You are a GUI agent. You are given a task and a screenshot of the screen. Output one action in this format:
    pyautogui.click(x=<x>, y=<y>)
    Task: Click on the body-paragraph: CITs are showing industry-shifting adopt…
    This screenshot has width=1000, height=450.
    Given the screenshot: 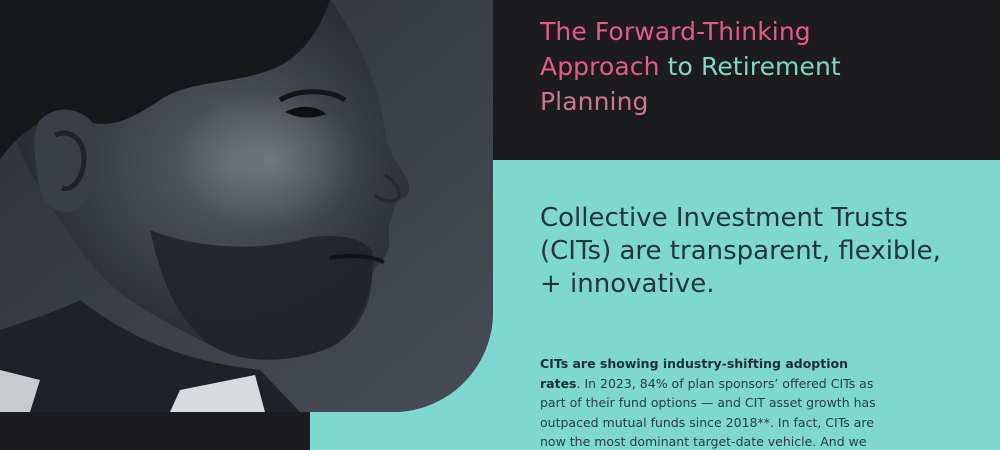 What is the action you would take?
    pyautogui.click(x=715, y=402)
    